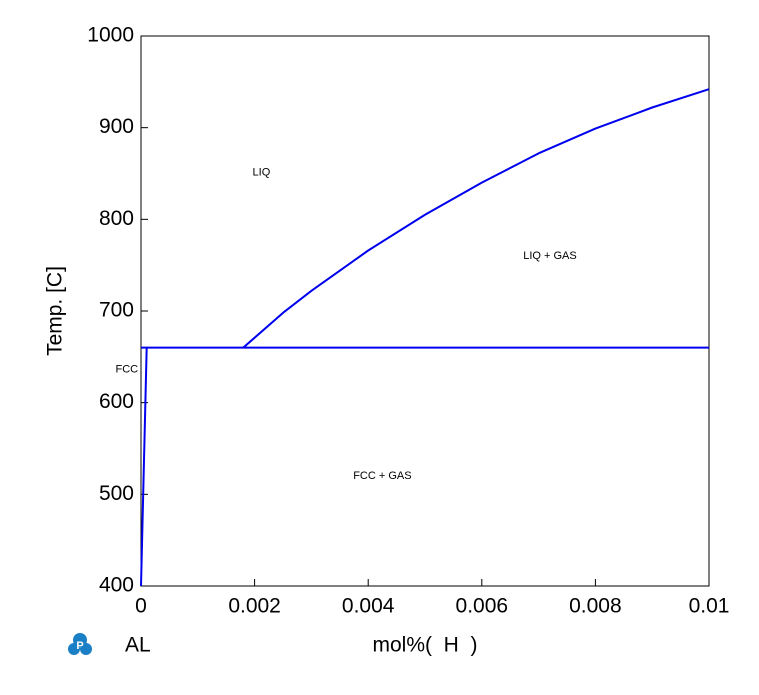  I want to click on svg-text: P, so click(79, 646).